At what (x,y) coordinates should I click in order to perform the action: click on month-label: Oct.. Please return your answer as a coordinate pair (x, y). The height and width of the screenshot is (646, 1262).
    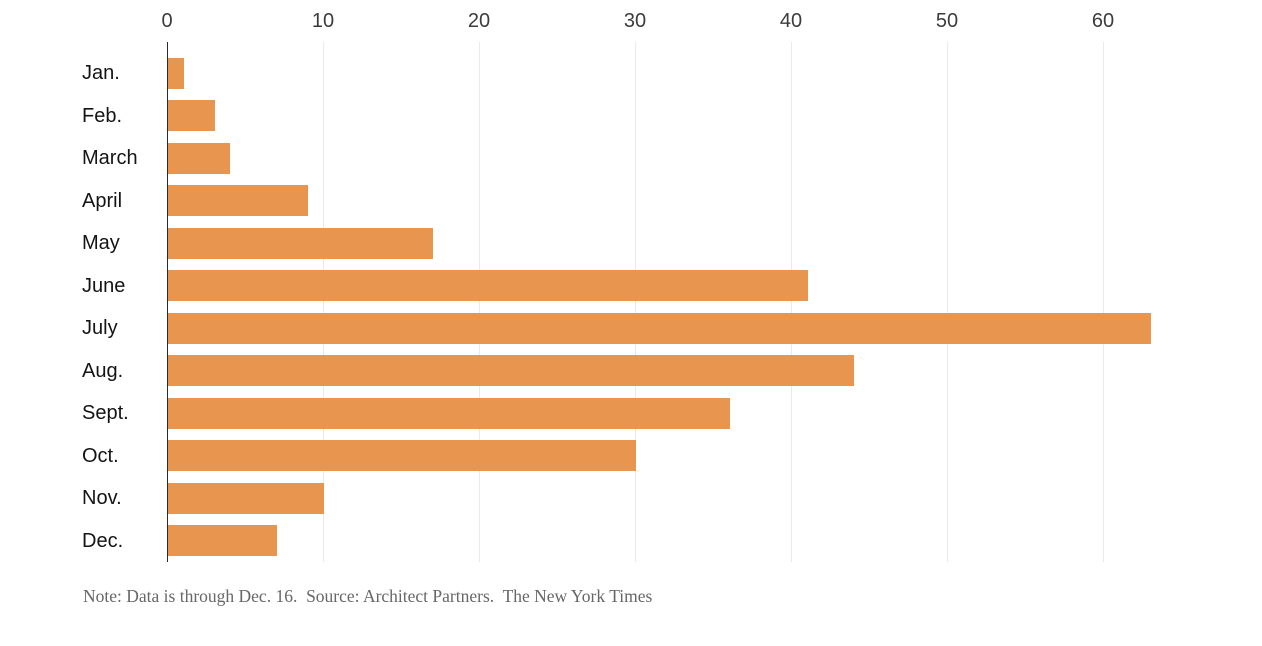
    Looking at the image, I should click on (100, 455).